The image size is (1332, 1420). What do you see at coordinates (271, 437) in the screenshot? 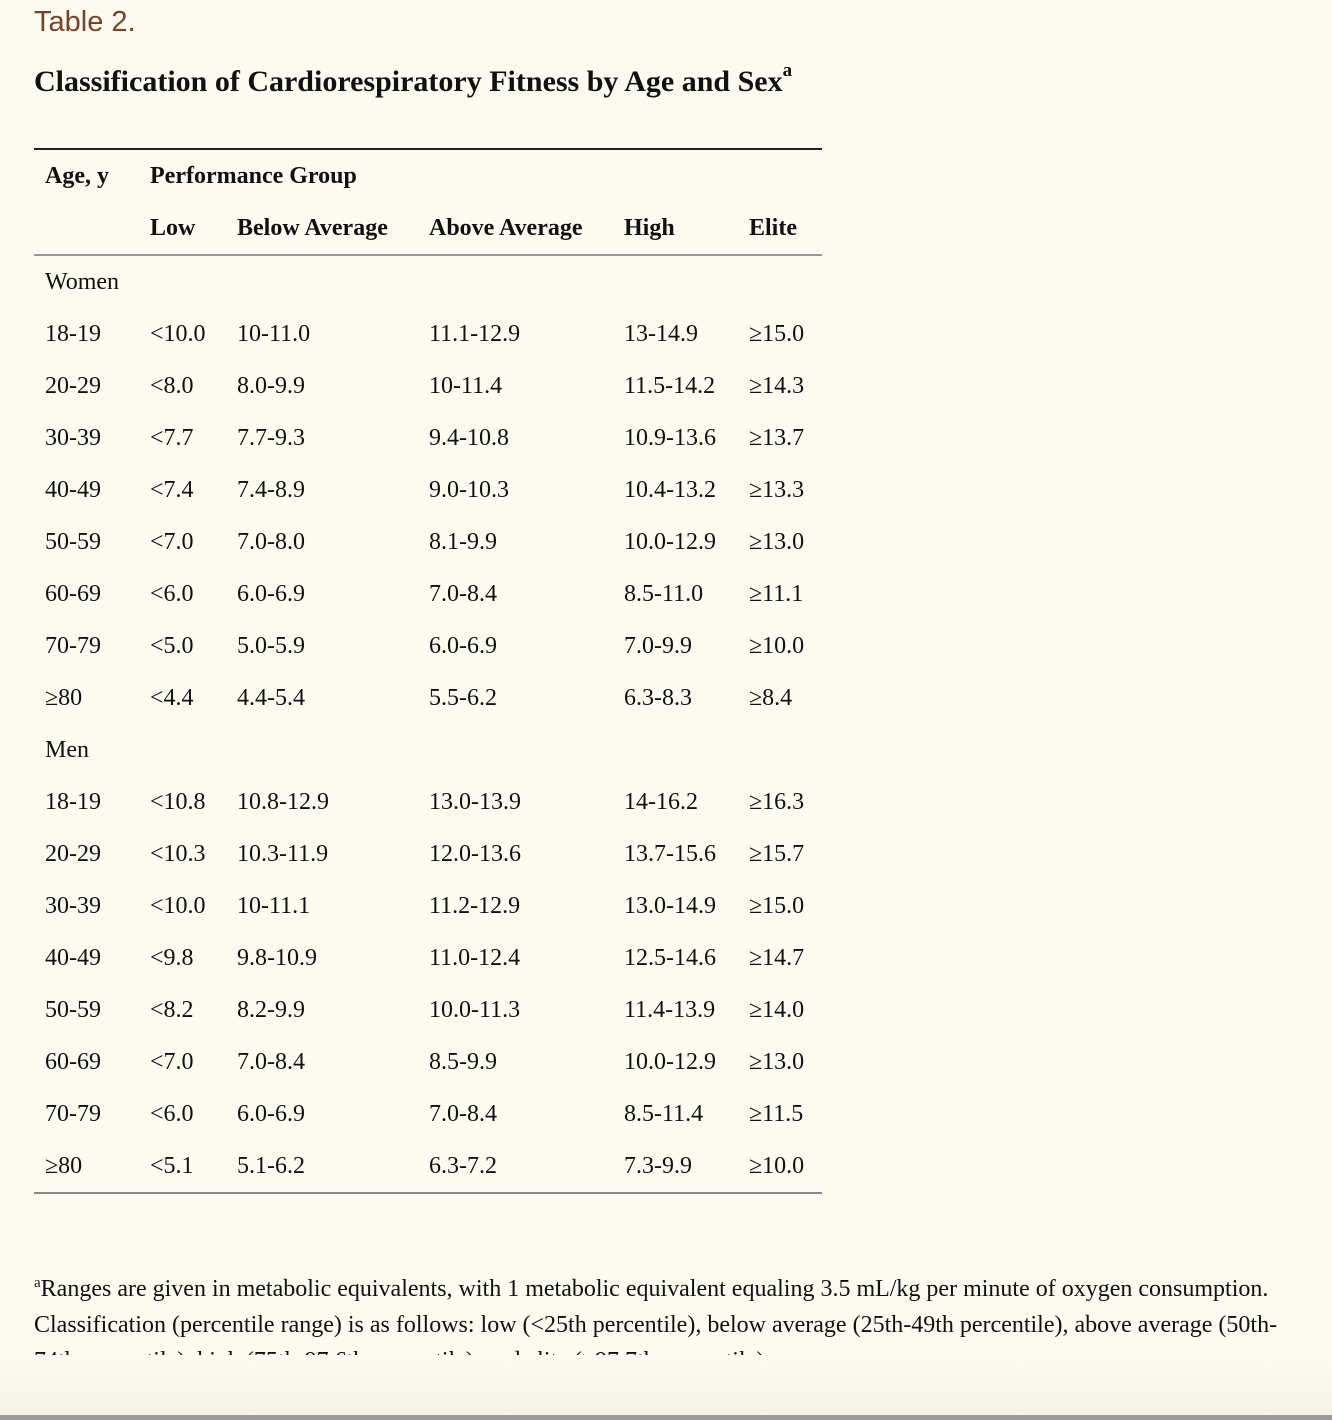
I see `cell-below-average: 7.7-9.3` at bounding box center [271, 437].